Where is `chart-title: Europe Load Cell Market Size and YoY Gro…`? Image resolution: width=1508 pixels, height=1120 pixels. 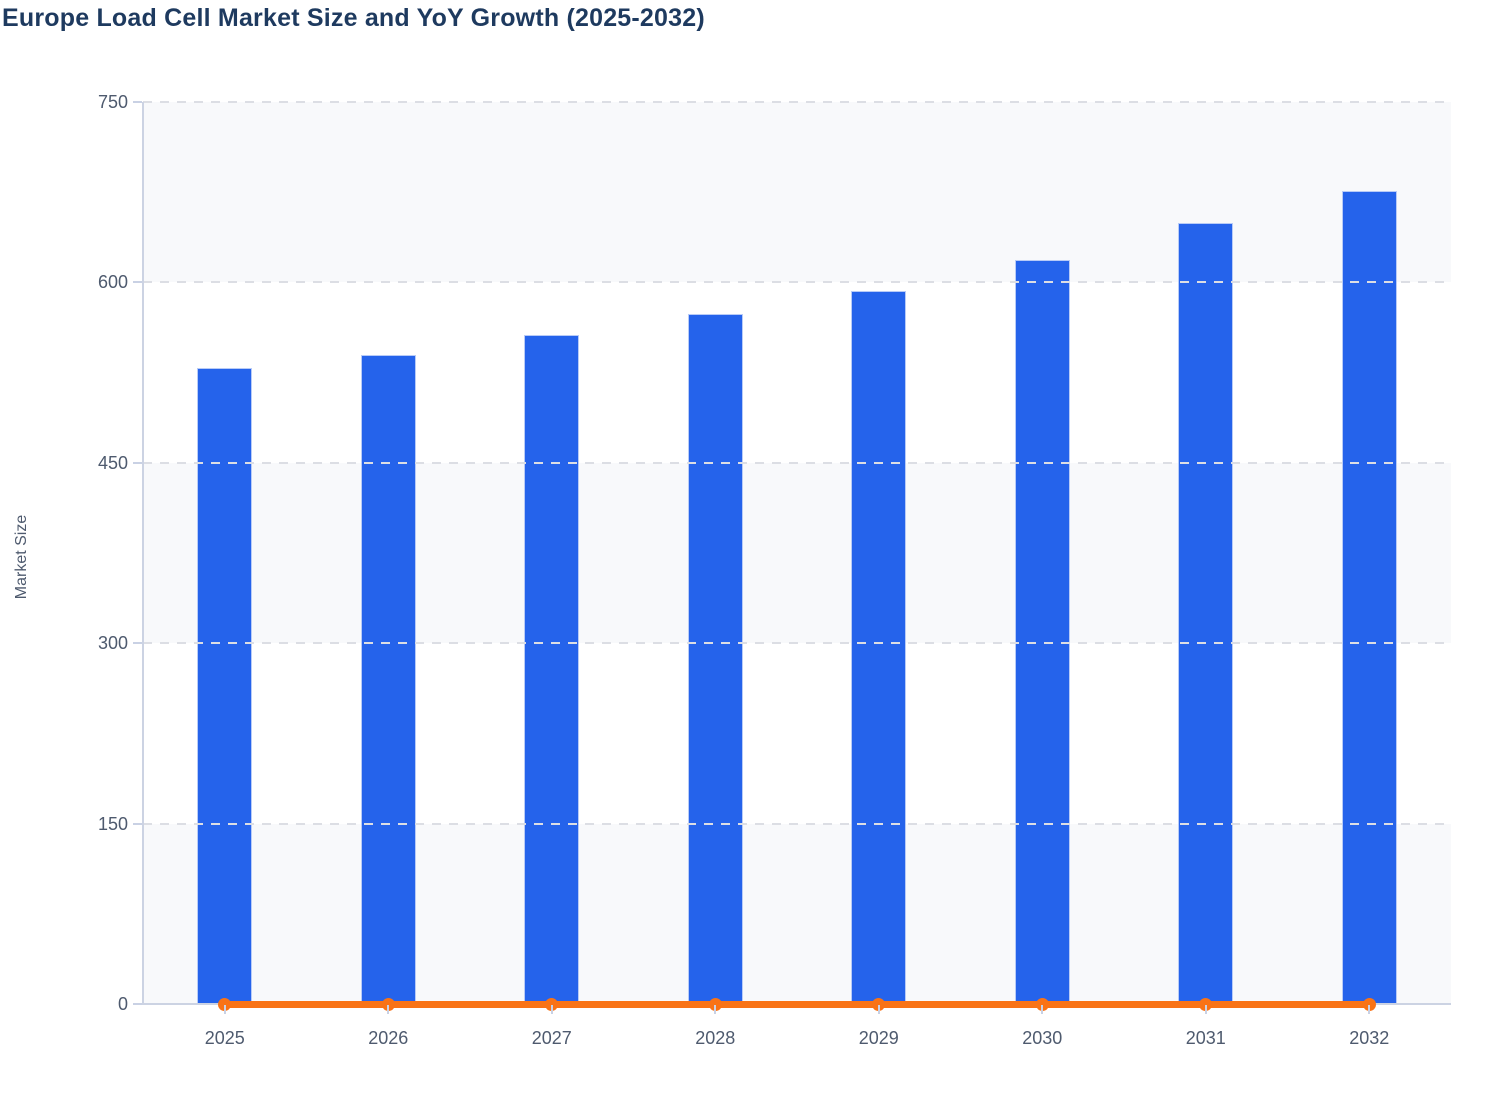
chart-title: Europe Load Cell Market Size and YoY Gro… is located at coordinates (353, 18).